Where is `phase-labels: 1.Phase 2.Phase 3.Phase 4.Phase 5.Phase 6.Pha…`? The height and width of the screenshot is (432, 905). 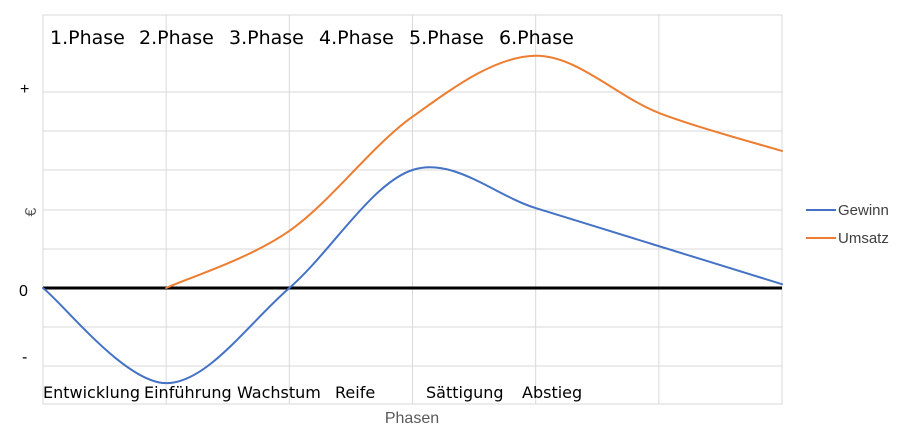 phase-labels: 1.Phase 2.Phase 3.Phase 4.Phase 5.Phase 6.Pha… is located at coordinates (312, 38).